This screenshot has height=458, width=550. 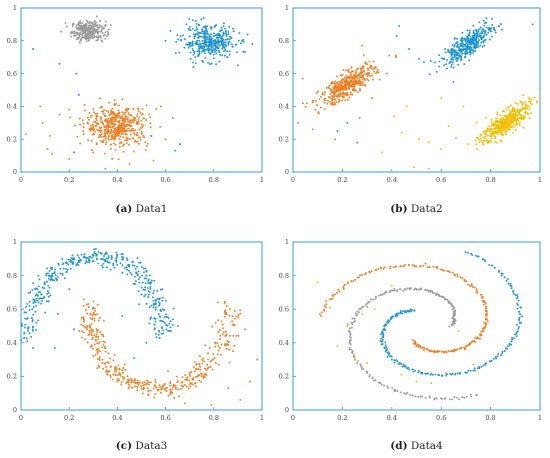 I want to click on x-tick-label: 0.2, so click(x=69, y=418).